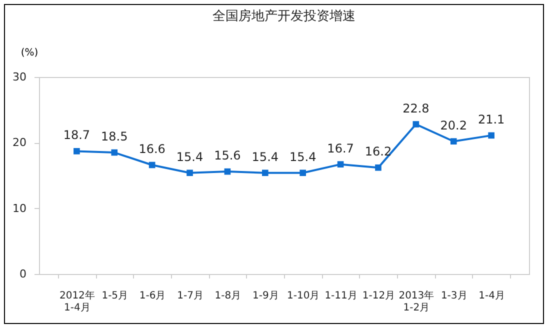 The image size is (550, 330). I want to click on x-tick-label: 1-9月, so click(265, 296).